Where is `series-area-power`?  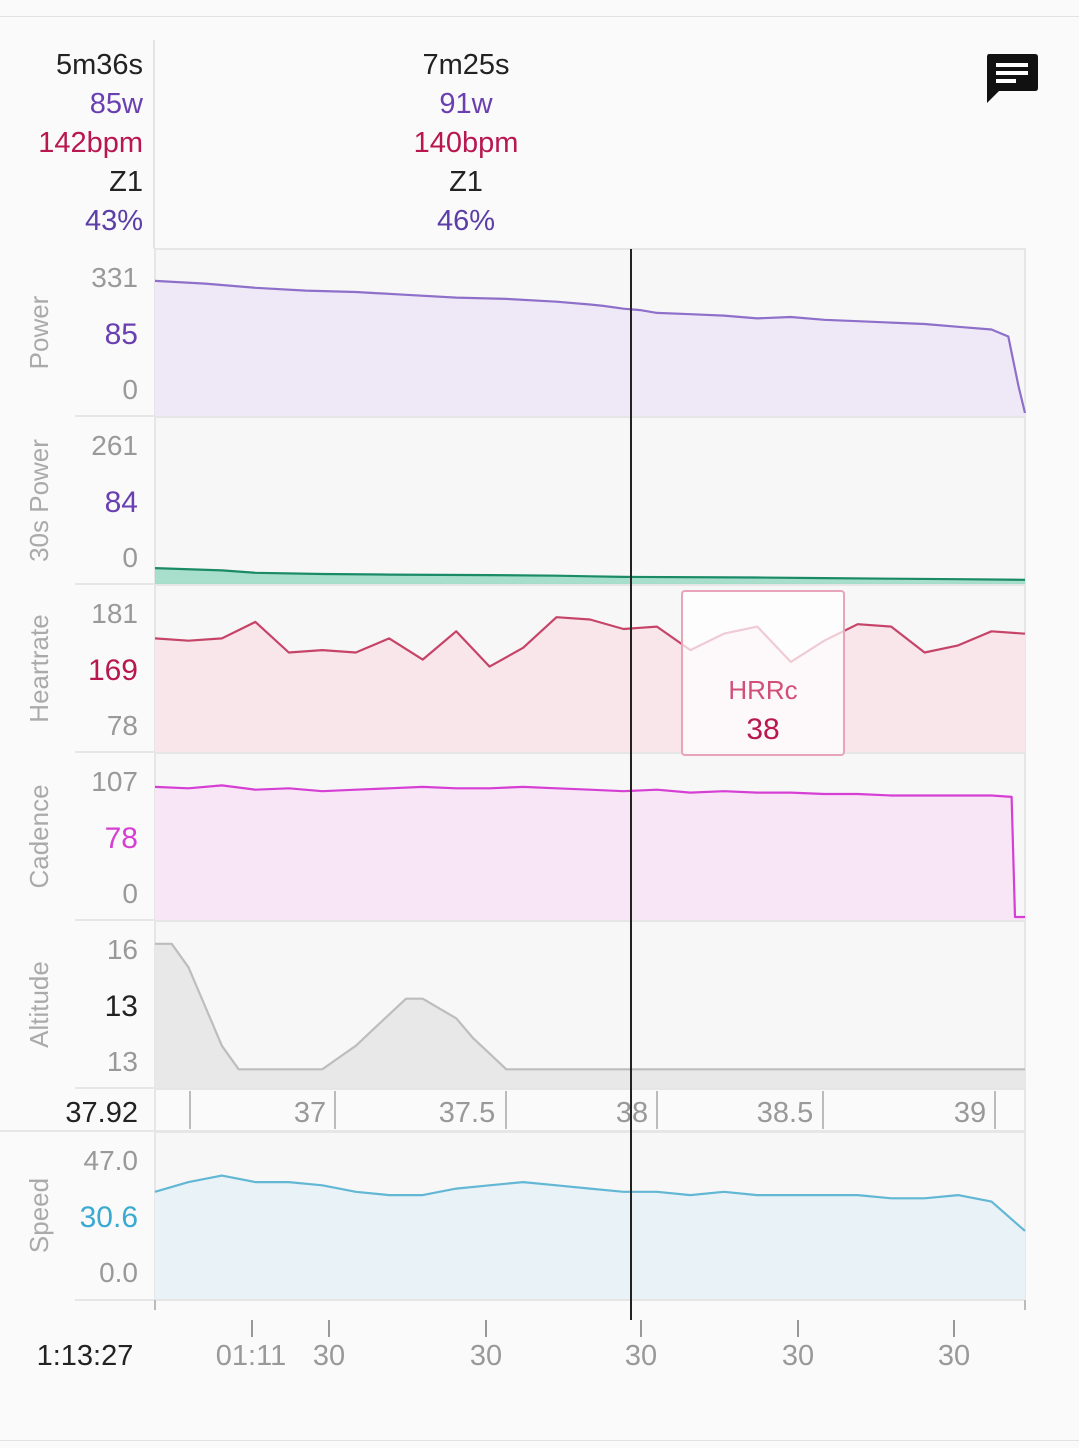 series-area-power is located at coordinates (590, 348).